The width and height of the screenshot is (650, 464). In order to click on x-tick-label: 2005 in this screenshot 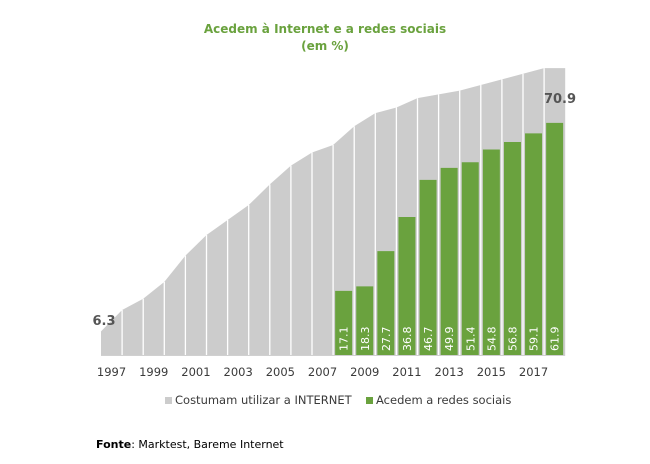, I will do `click(280, 372)`.